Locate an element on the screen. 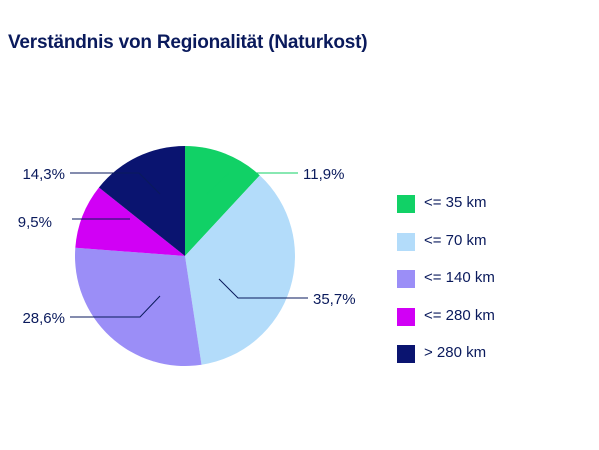 The image size is (599, 450). data-label-gt-280-km: 14,3% is located at coordinates (43, 174).